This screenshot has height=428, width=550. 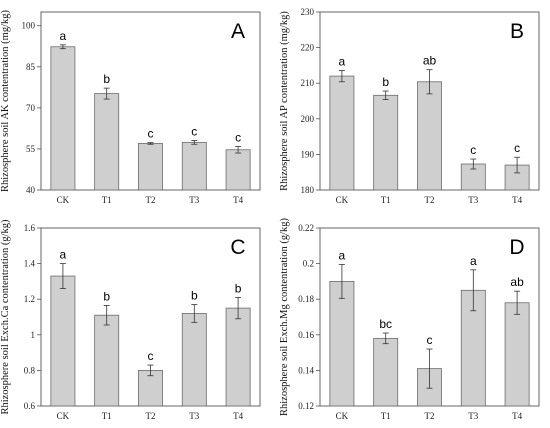 I want to click on y-tick-label: 200, so click(x=308, y=119).